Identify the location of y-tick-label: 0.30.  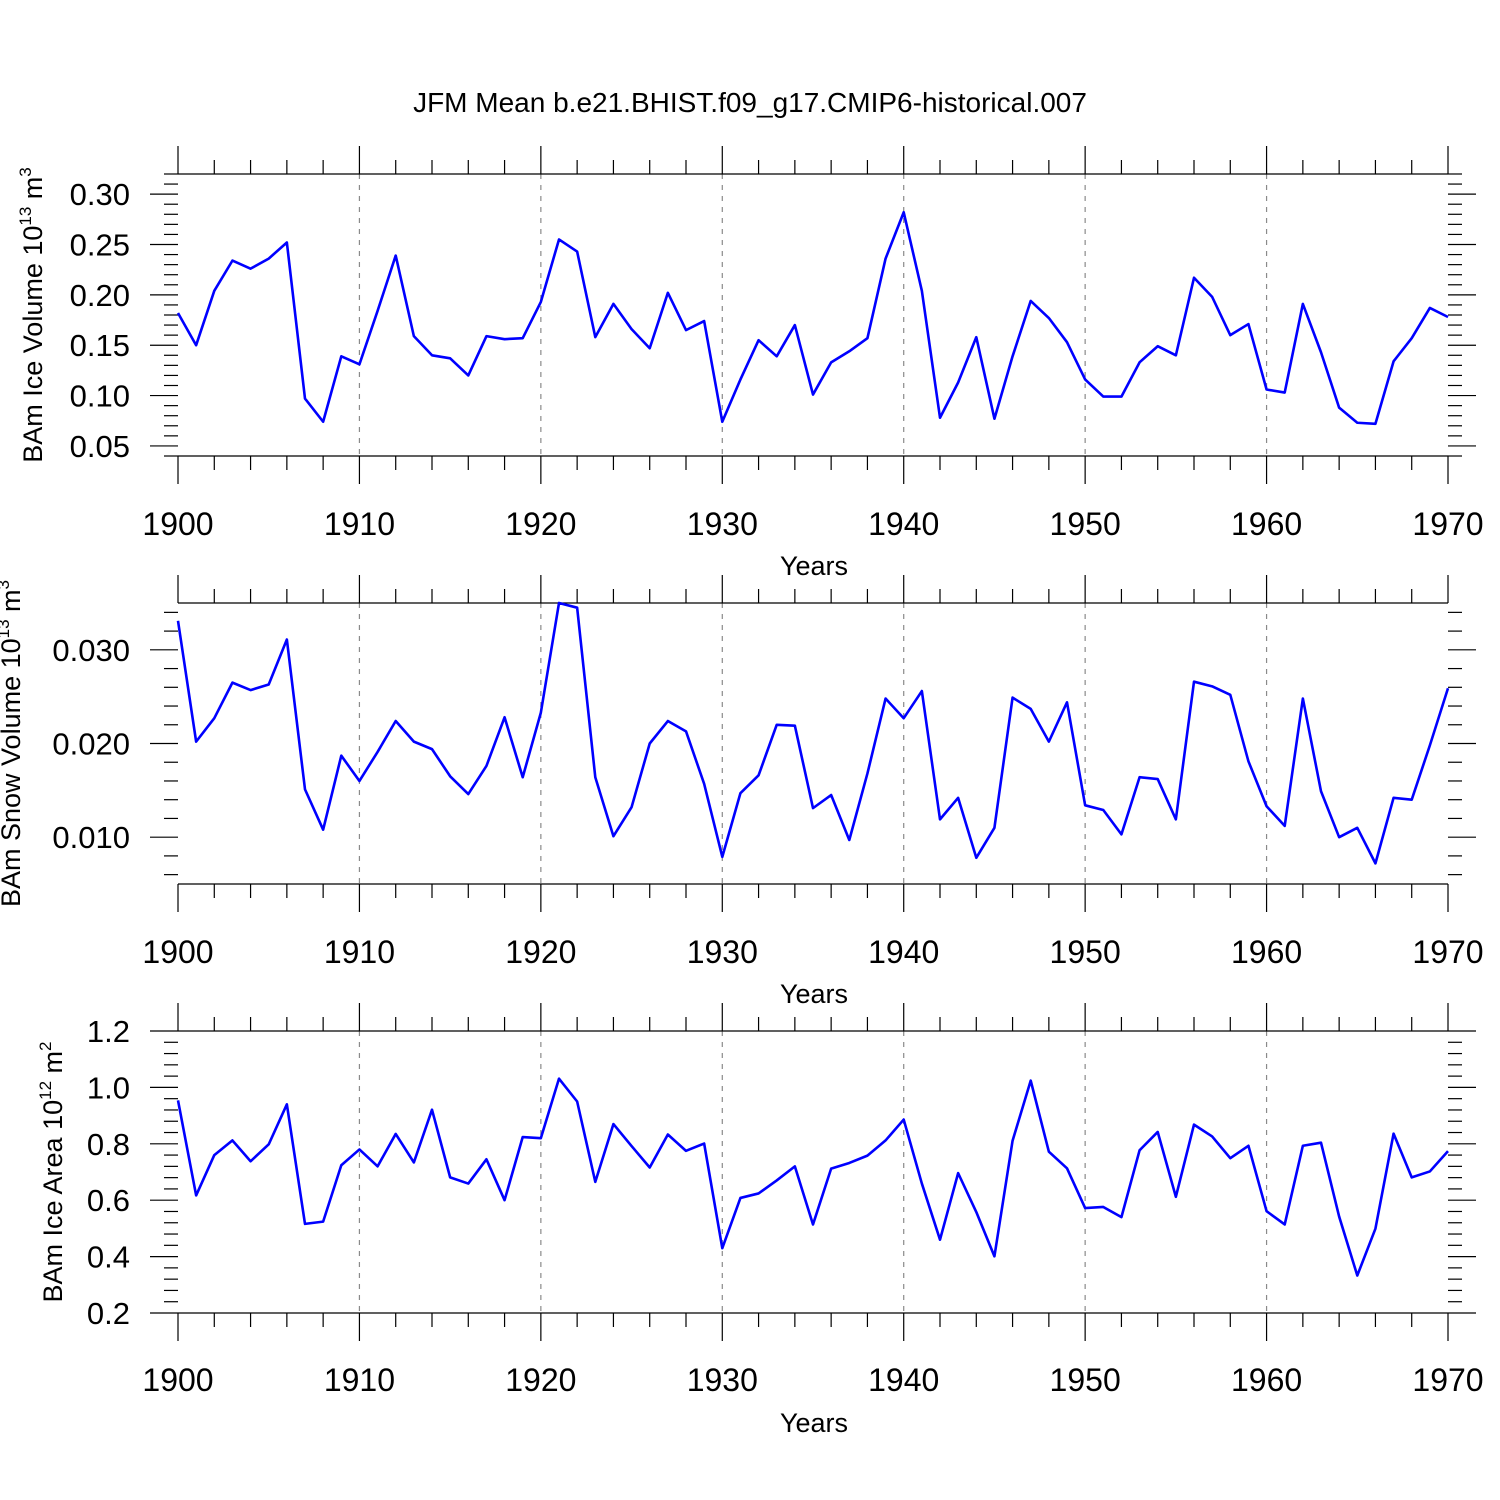
(100, 194).